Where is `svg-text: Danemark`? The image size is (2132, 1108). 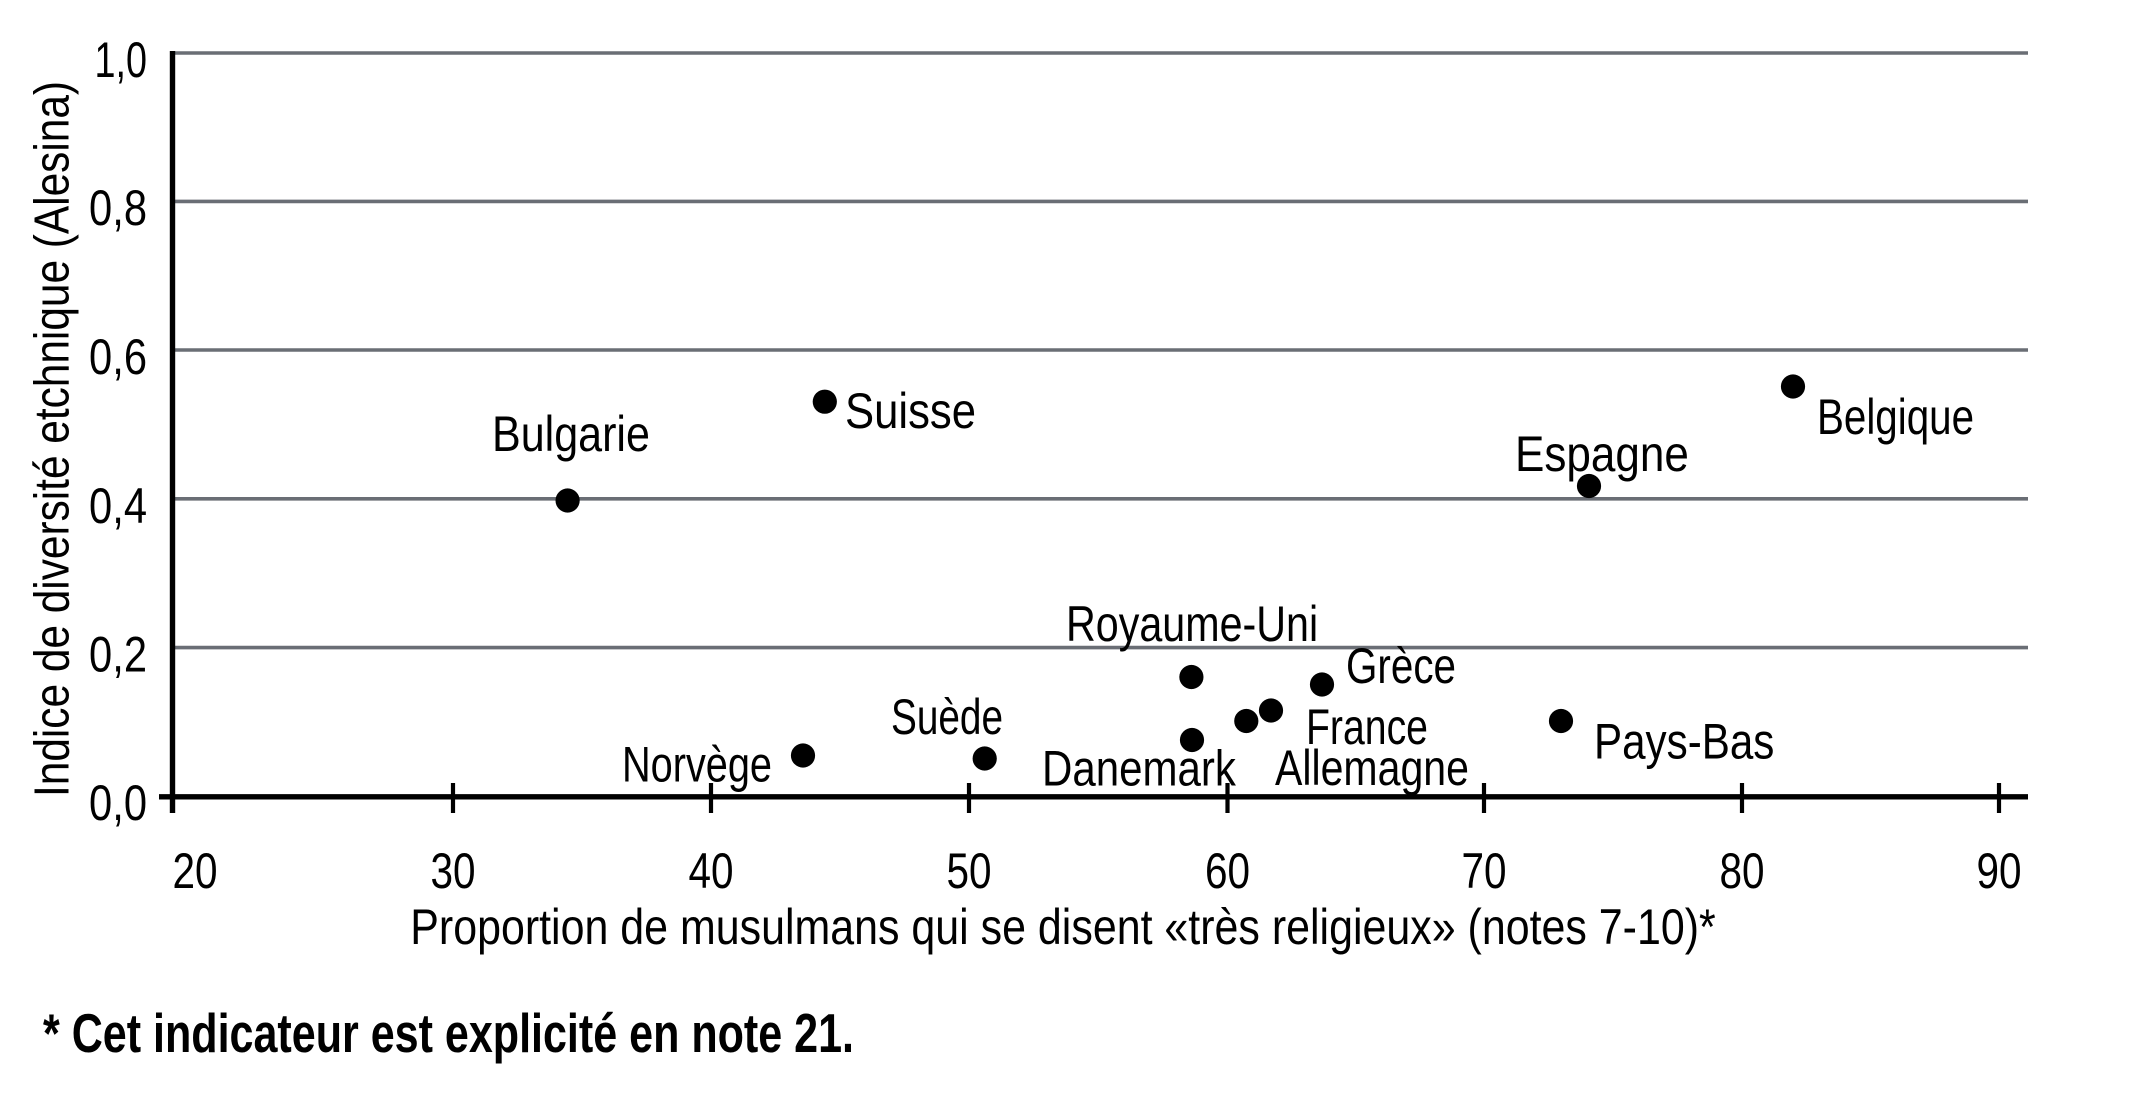 svg-text: Danemark is located at coordinates (1139, 768).